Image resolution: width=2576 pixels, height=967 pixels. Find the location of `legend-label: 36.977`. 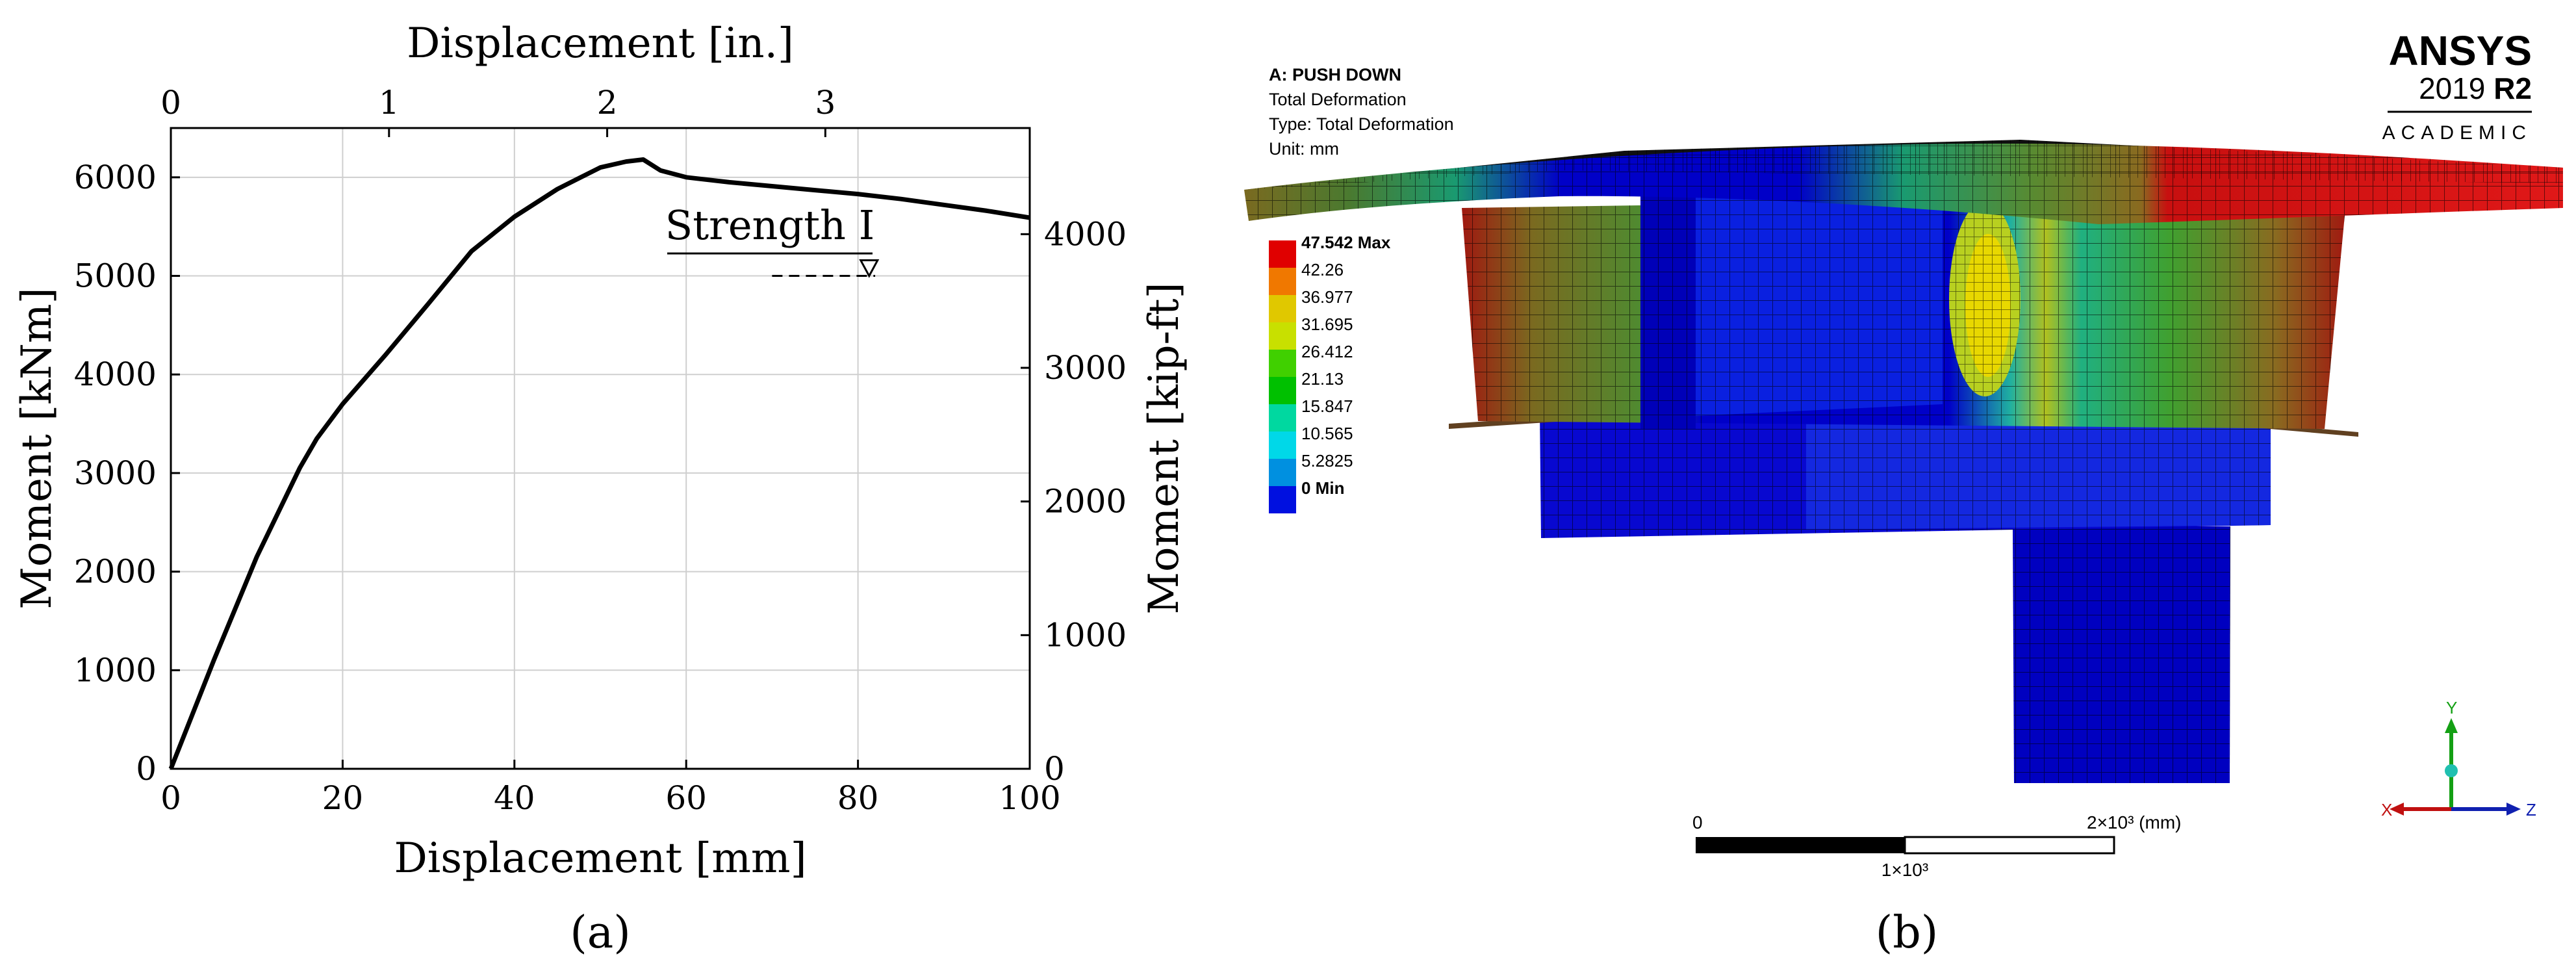

legend-label: 36.977 is located at coordinates (1327, 297).